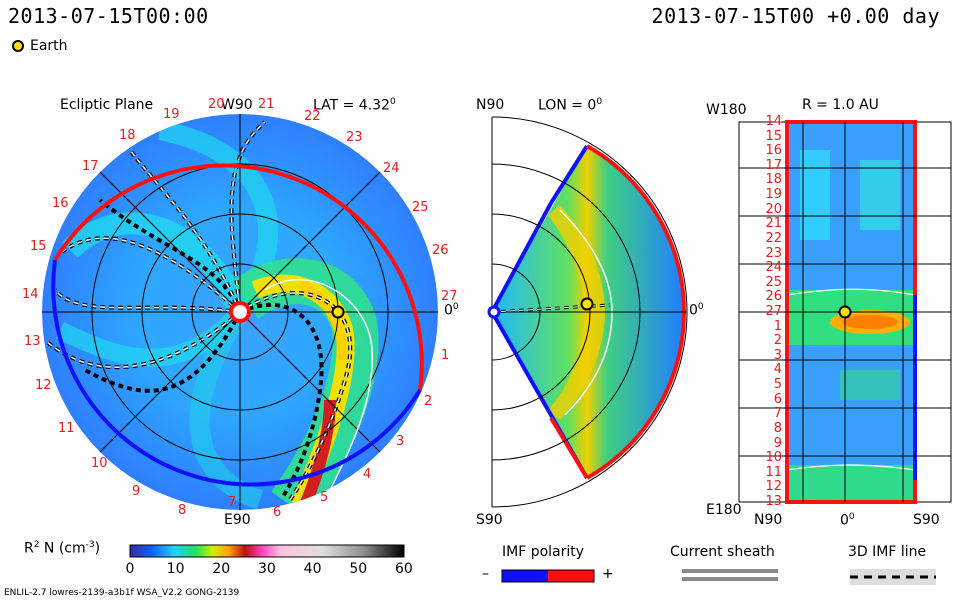 The width and height of the screenshot is (960, 600). Describe the element at coordinates (312, 116) in the screenshot. I see `carrington-label: 22` at that location.